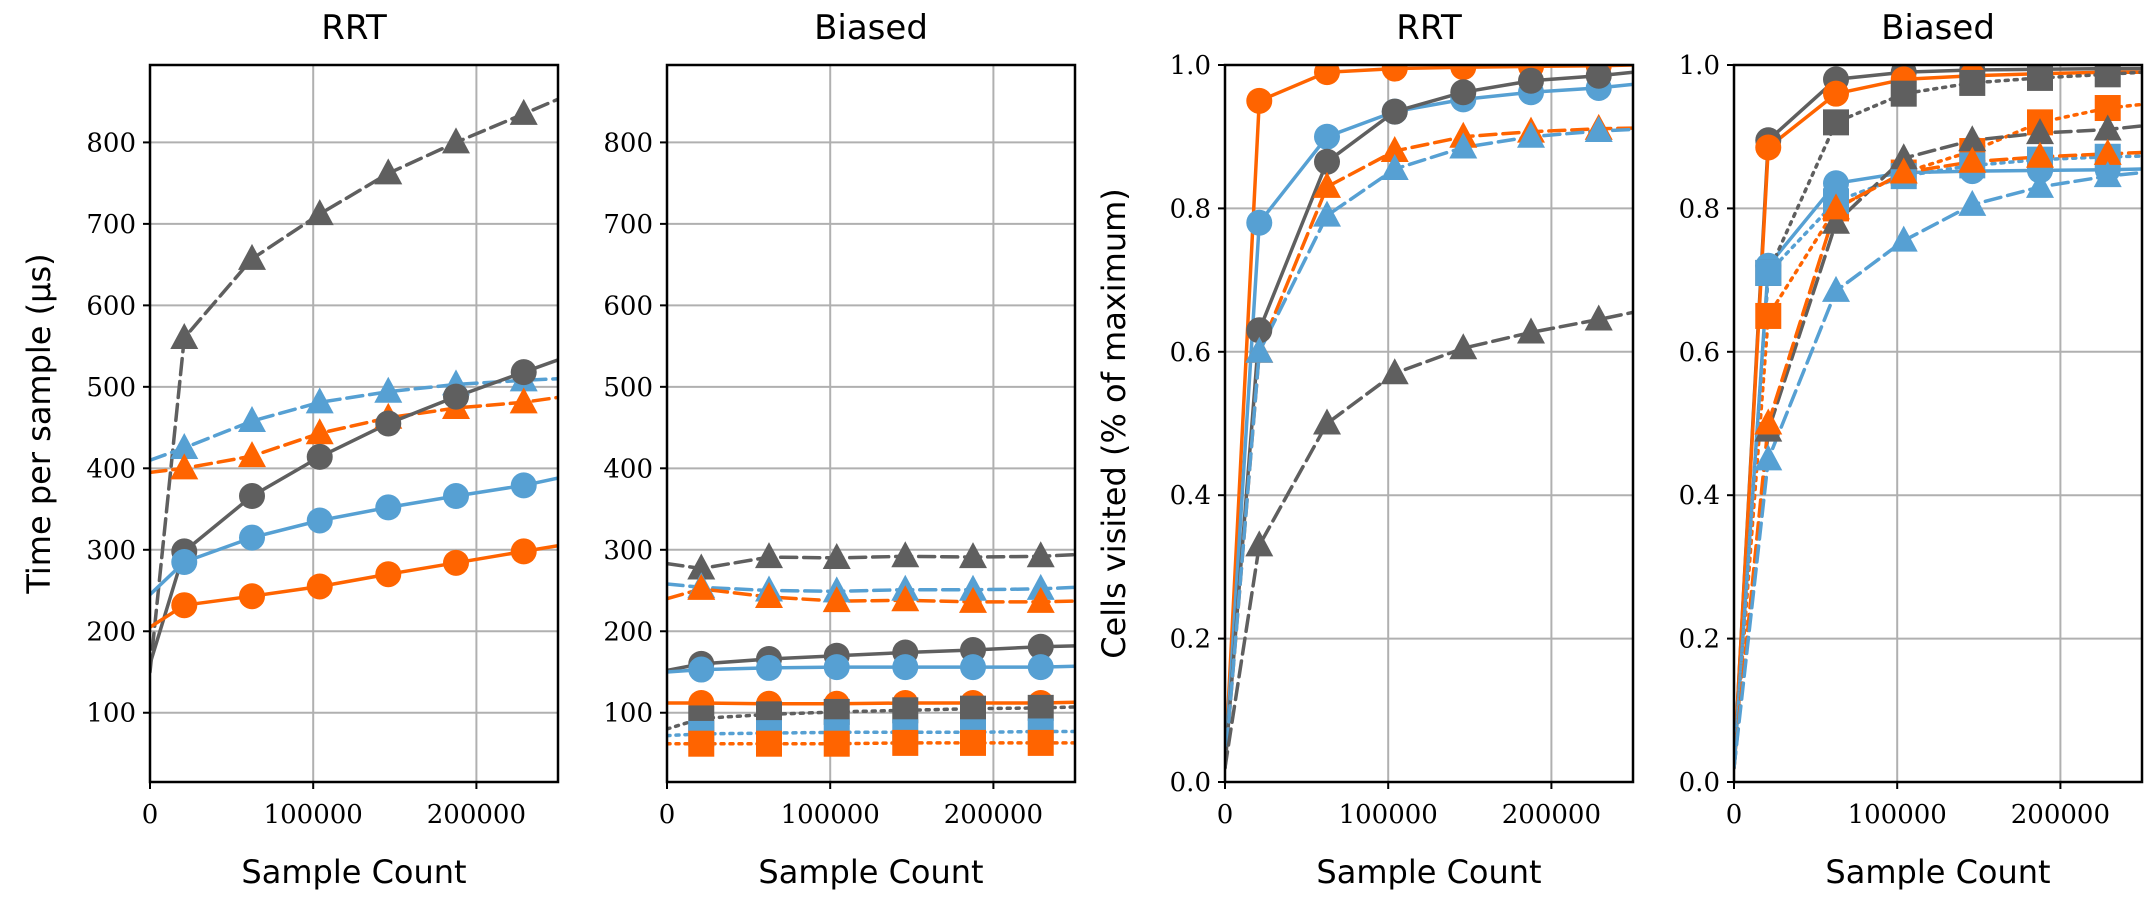 The image size is (2148, 900). Describe the element at coordinates (111, 306) in the screenshot. I see `y-tick-label: 600` at that location.